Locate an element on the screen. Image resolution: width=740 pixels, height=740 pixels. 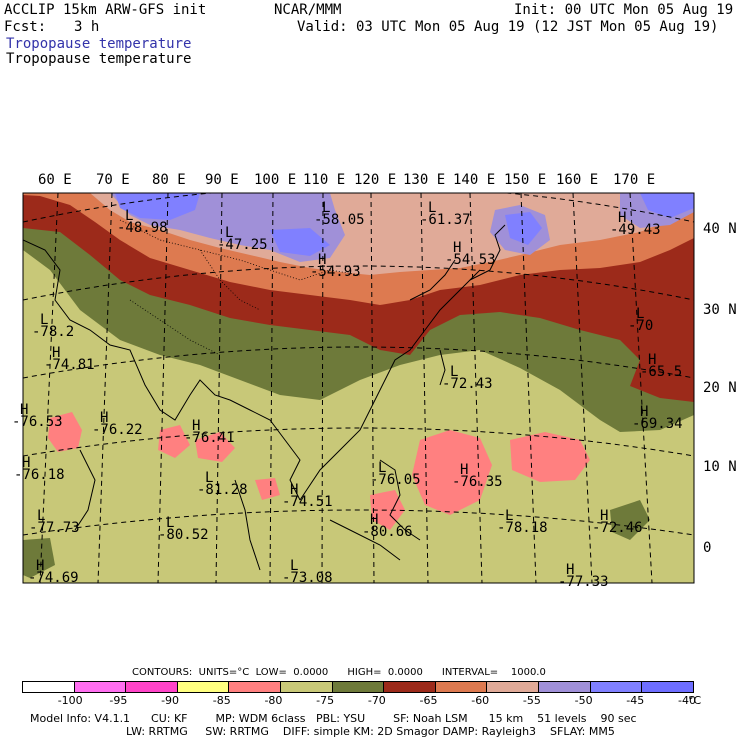
lat-label: 0 is located at coordinates (707, 548).